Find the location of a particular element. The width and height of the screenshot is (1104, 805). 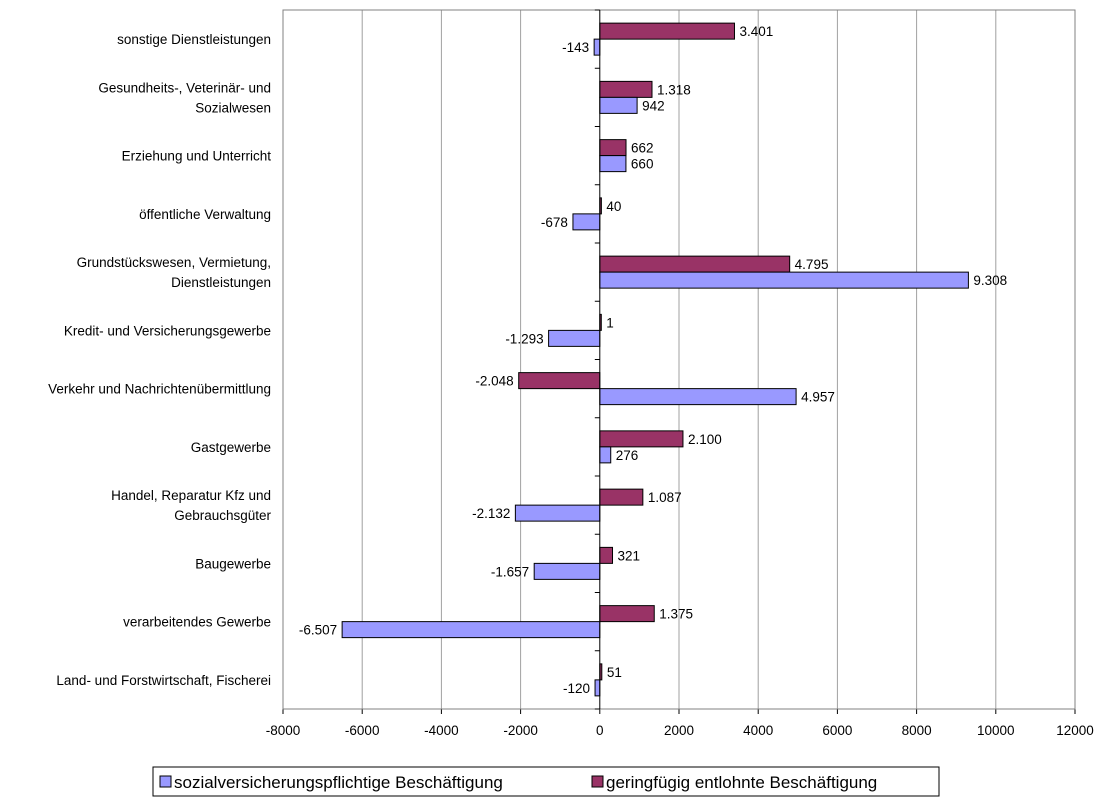

category-label-line: Gastgewerbe is located at coordinates (231, 447).